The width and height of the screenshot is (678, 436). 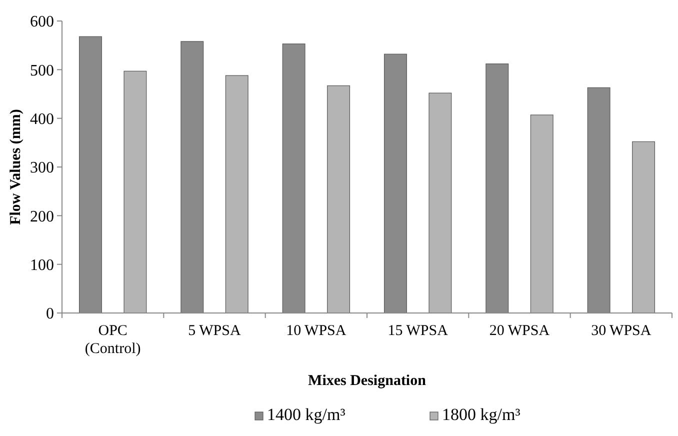 I want to click on x-tick-label: 30 WPSA, so click(x=621, y=331).